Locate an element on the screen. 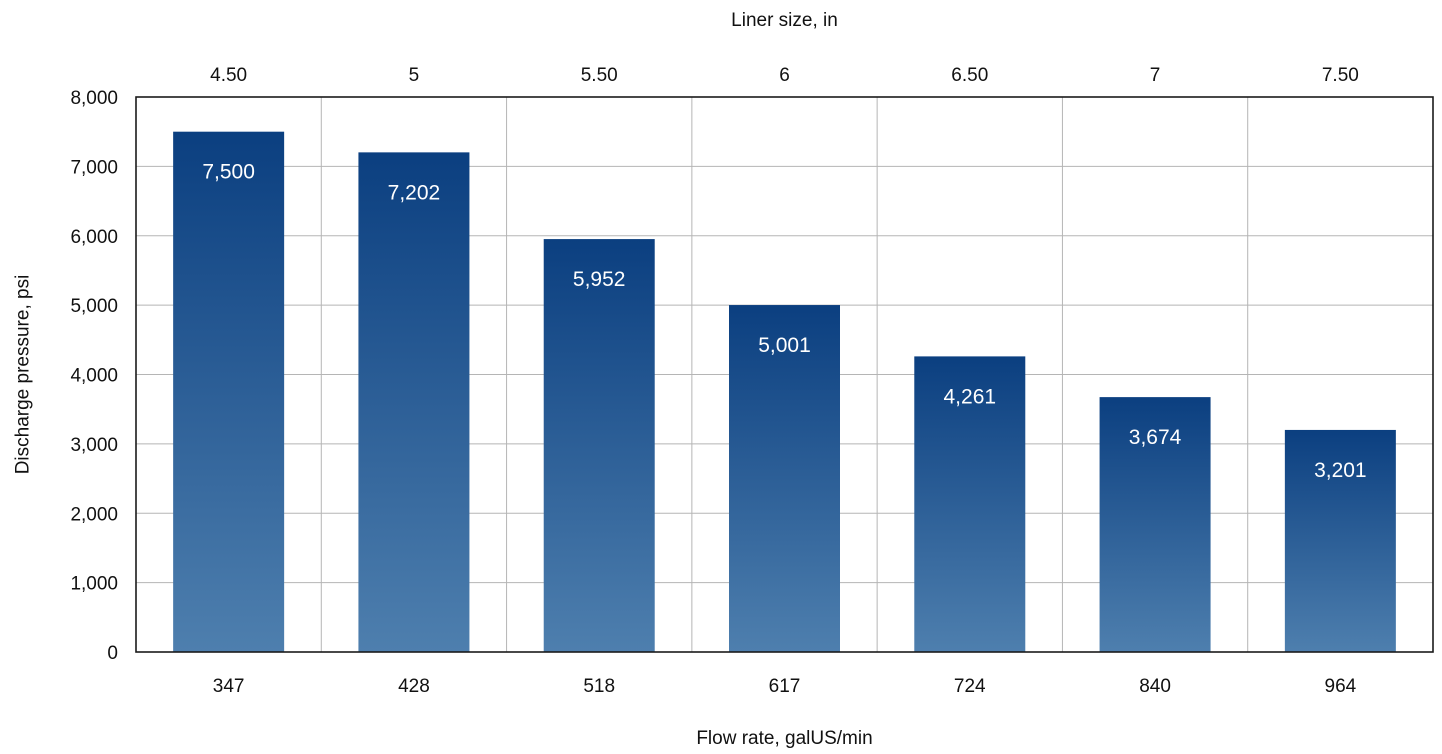 Image resolution: width=1442 pixels, height=754 pixels. bar-value-label: 4,261 is located at coordinates (970, 396).